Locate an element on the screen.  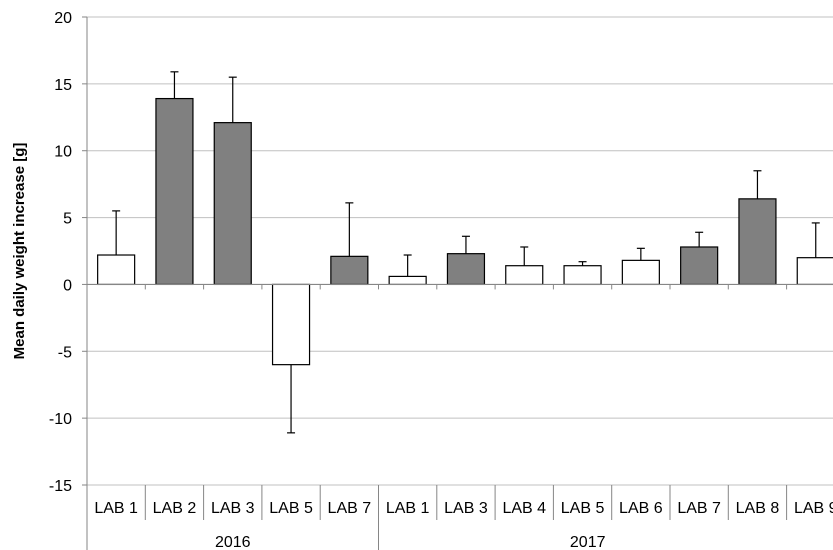
y-tick-labels: -15 -10 -5 0 5 10 15 20 is located at coordinates (60, 252).